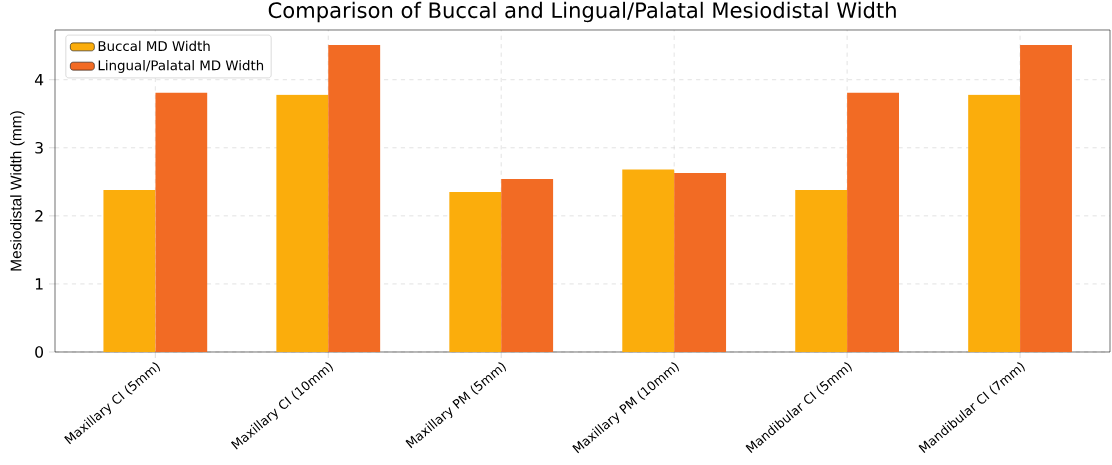  Describe the element at coordinates (154, 46) in the screenshot. I see `legend-label: Buccal MD Width` at that location.